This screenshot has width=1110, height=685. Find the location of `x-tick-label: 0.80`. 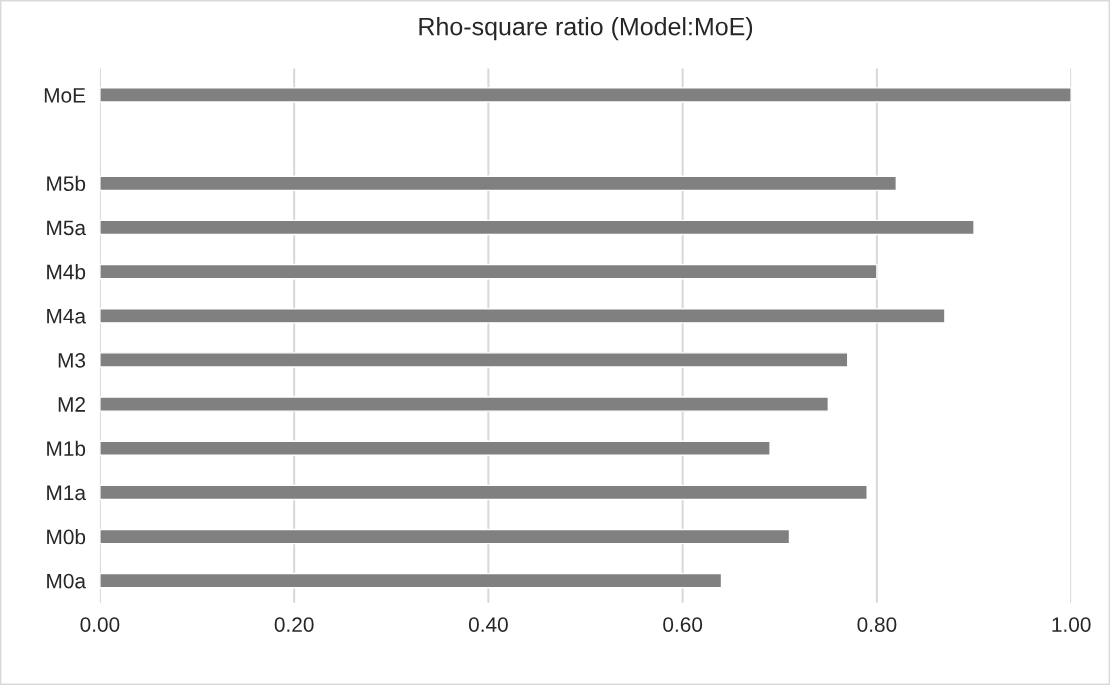

x-tick-label: 0.80 is located at coordinates (877, 624).